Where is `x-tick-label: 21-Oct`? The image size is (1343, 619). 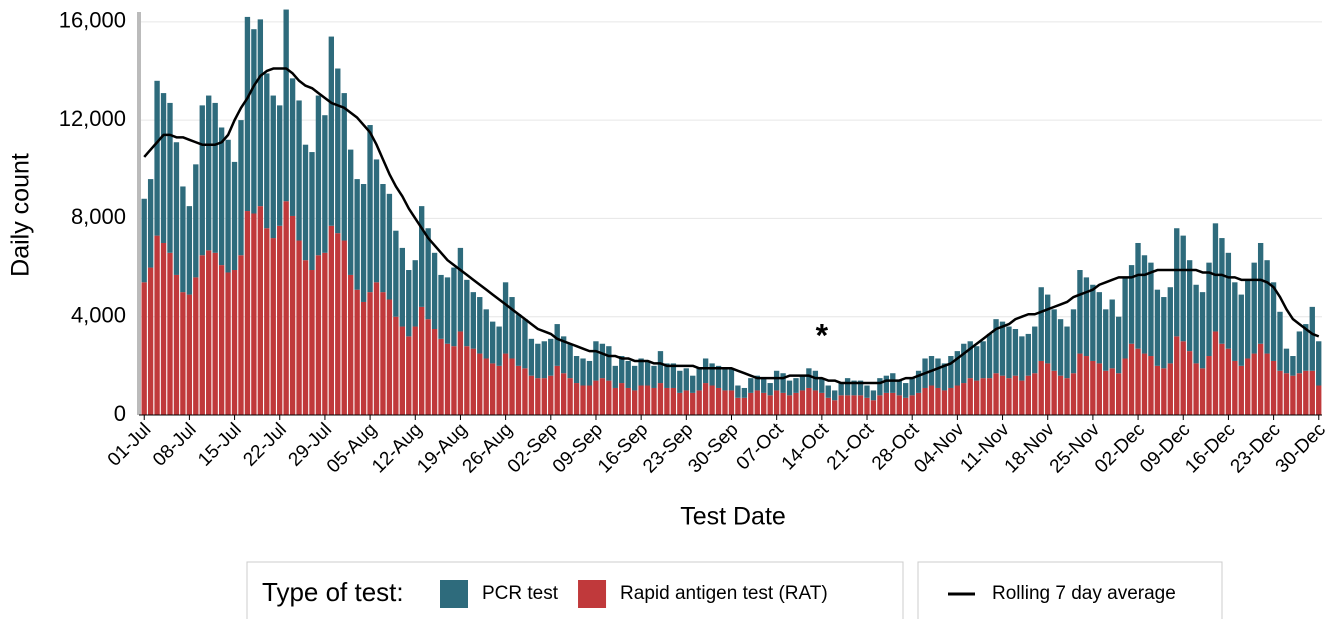
x-tick-label: 21-Oct is located at coordinates (851, 447).